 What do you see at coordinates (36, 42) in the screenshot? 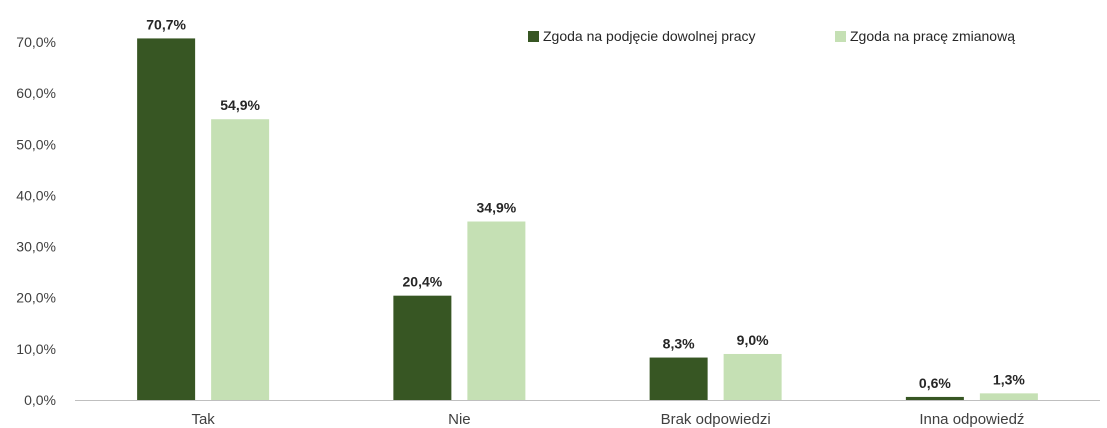
I see `y-tick-label: 70,0%` at bounding box center [36, 42].